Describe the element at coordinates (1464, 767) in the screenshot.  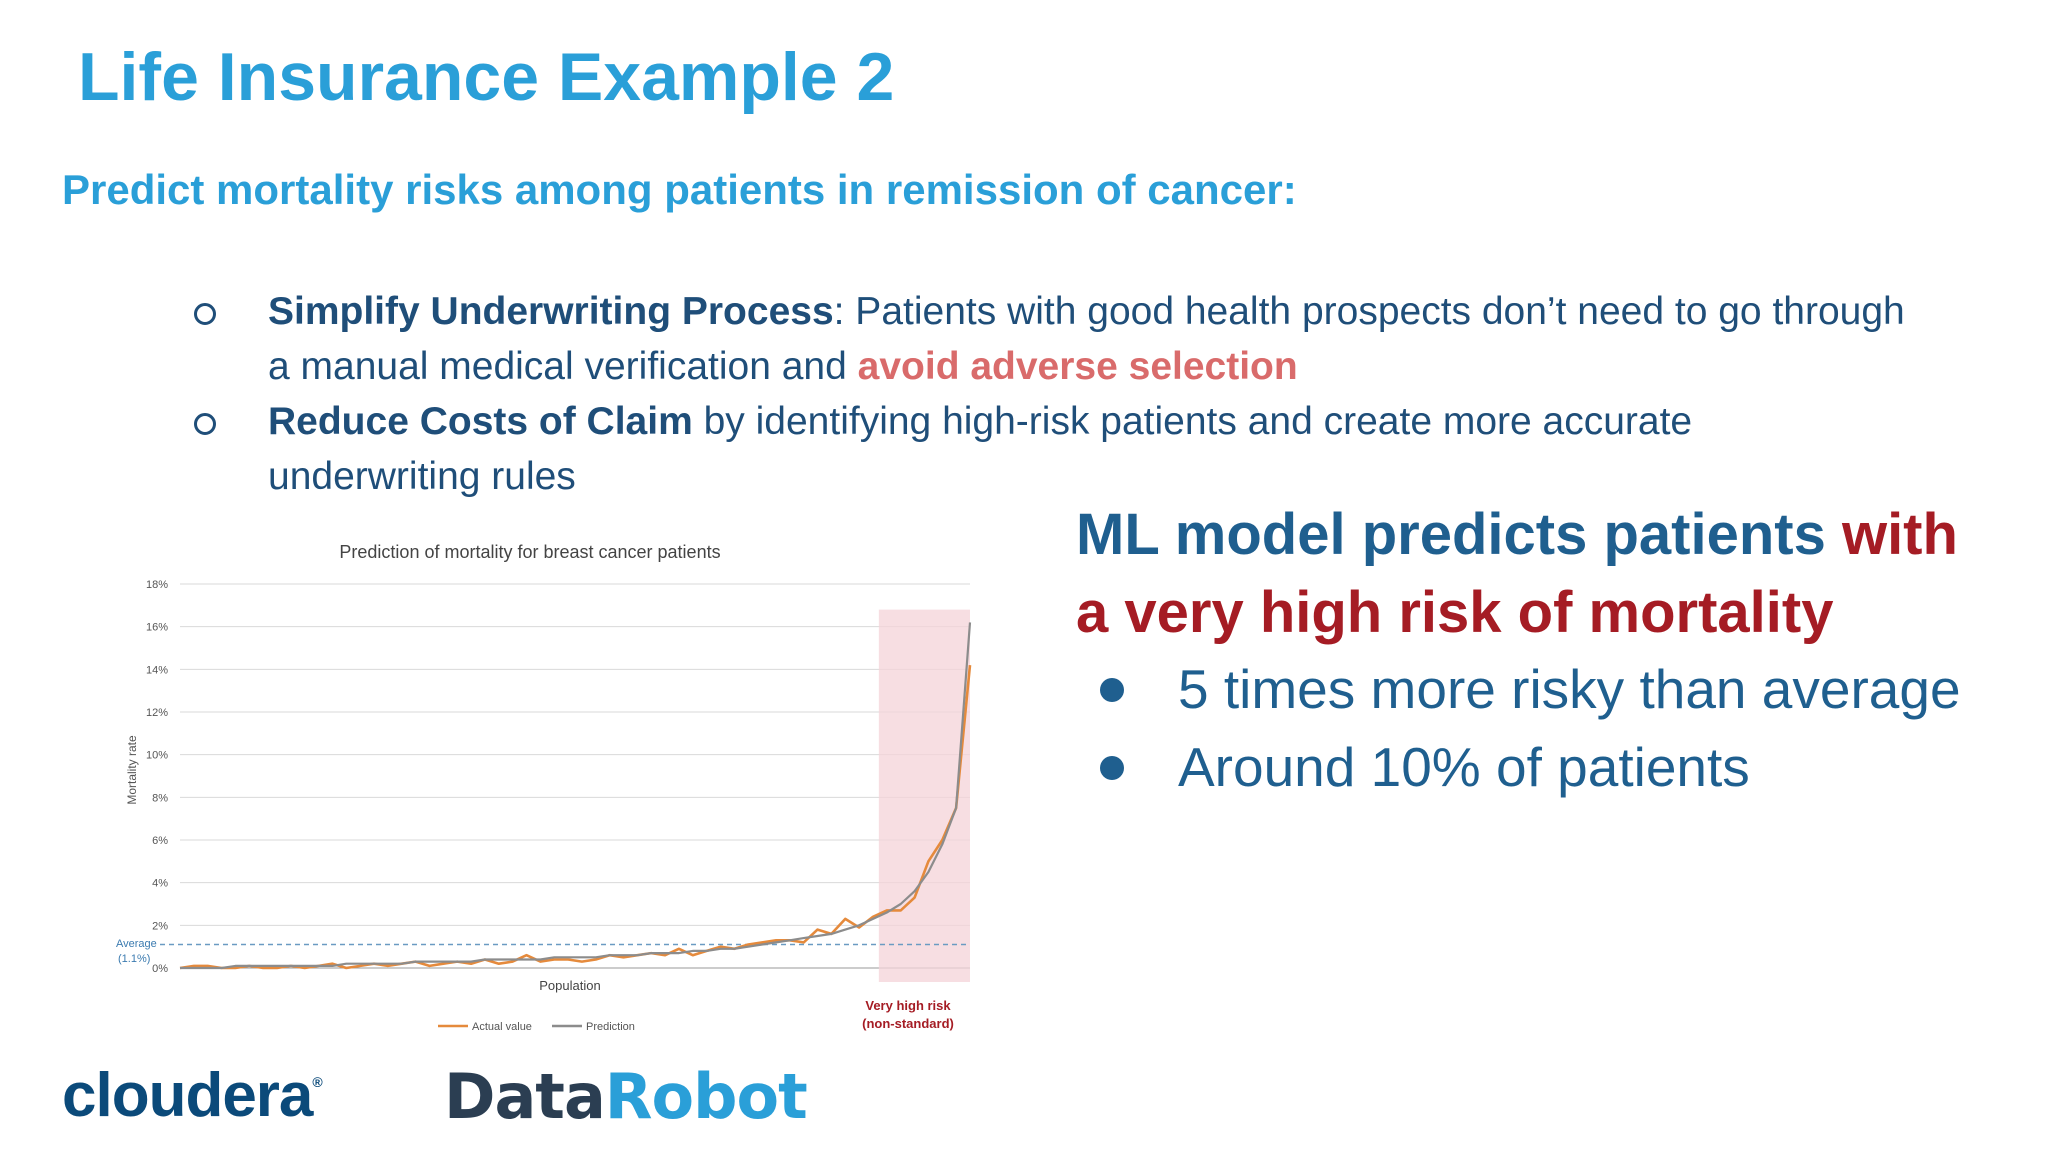
I see `callout-item-text: Around 10% of patients` at that location.